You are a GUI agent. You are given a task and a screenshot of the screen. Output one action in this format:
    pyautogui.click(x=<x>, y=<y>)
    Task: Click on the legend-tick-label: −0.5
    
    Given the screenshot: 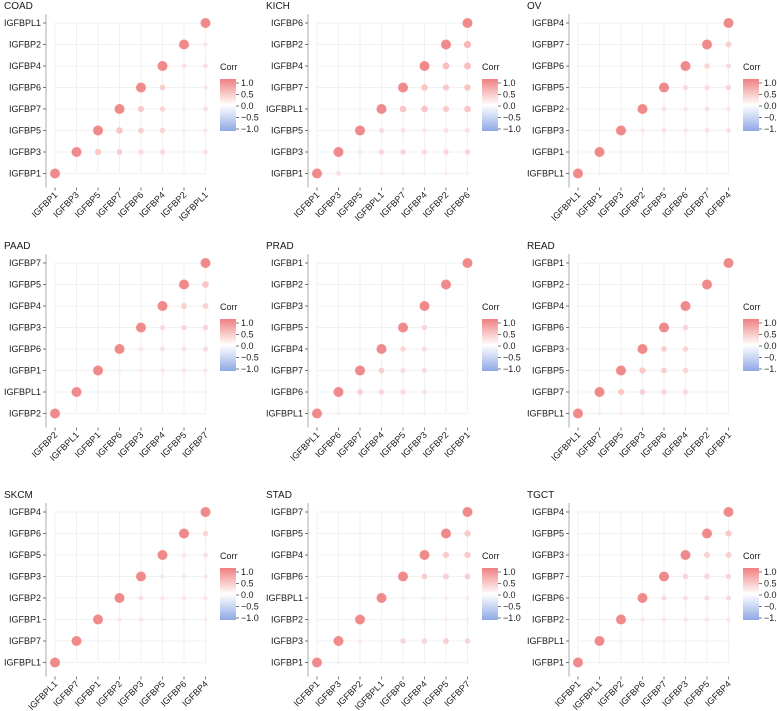 What is the action you would take?
    pyautogui.click(x=512, y=358)
    